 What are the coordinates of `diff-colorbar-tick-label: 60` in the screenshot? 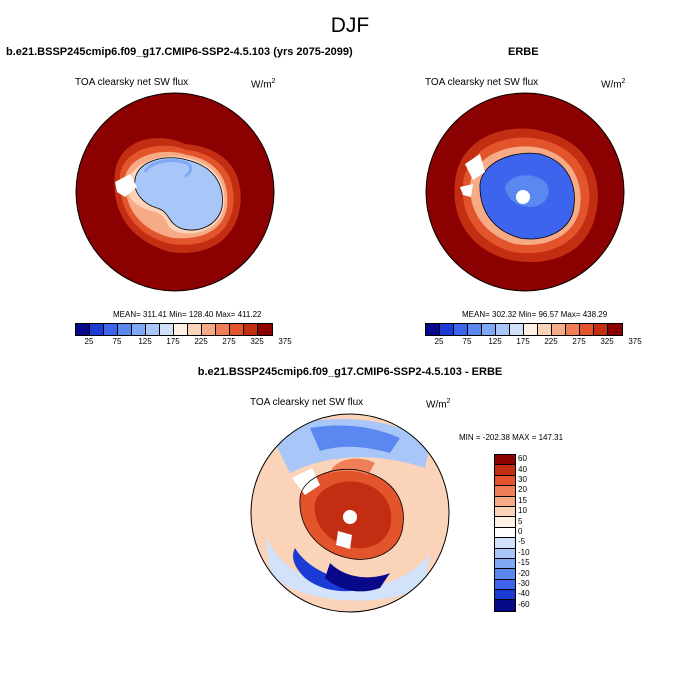 It's located at (522, 459).